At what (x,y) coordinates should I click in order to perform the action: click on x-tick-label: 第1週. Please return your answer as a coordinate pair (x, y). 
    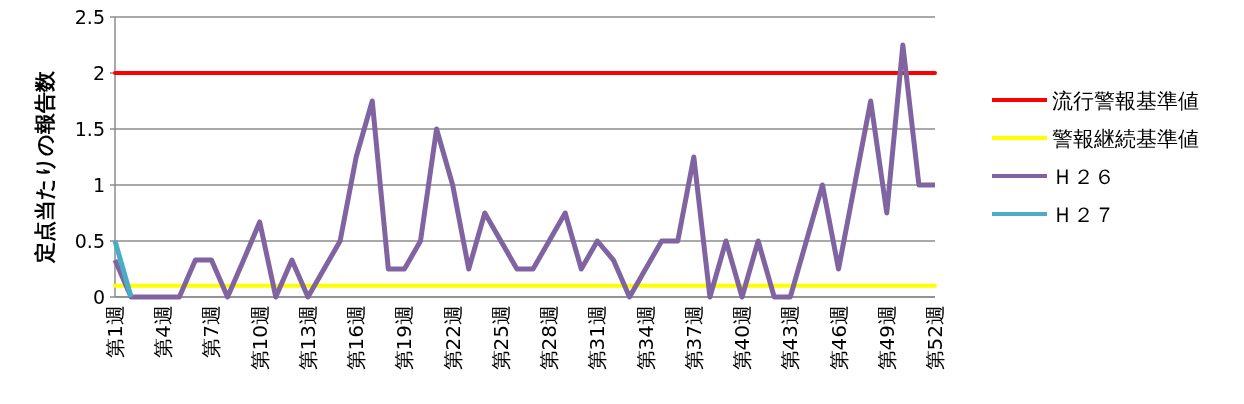
    Looking at the image, I should click on (115, 331).